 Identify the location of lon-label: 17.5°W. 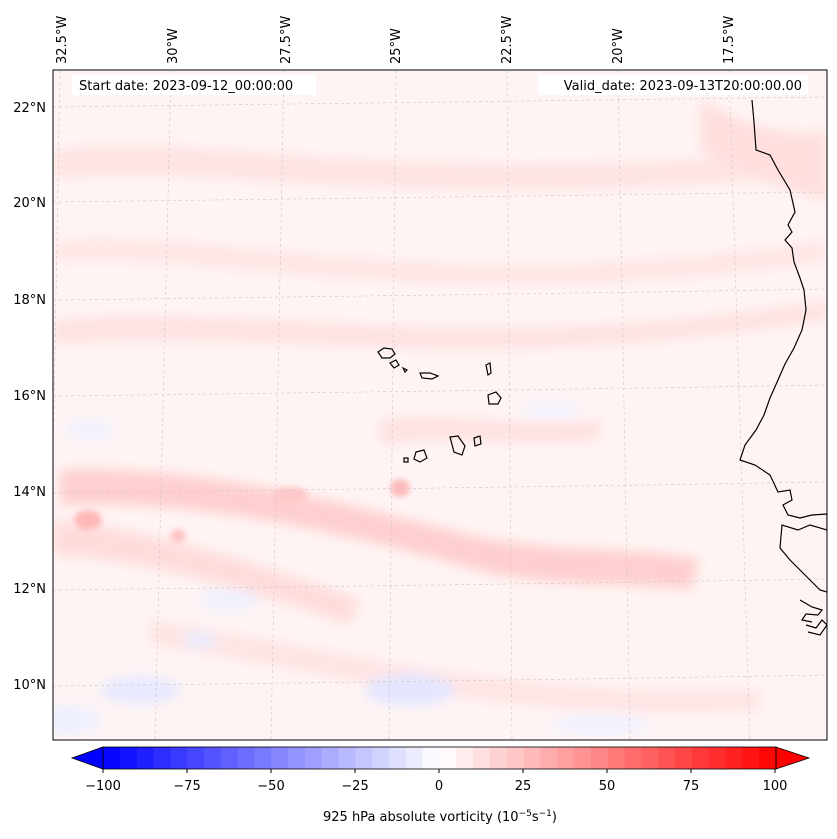
(729, 40).